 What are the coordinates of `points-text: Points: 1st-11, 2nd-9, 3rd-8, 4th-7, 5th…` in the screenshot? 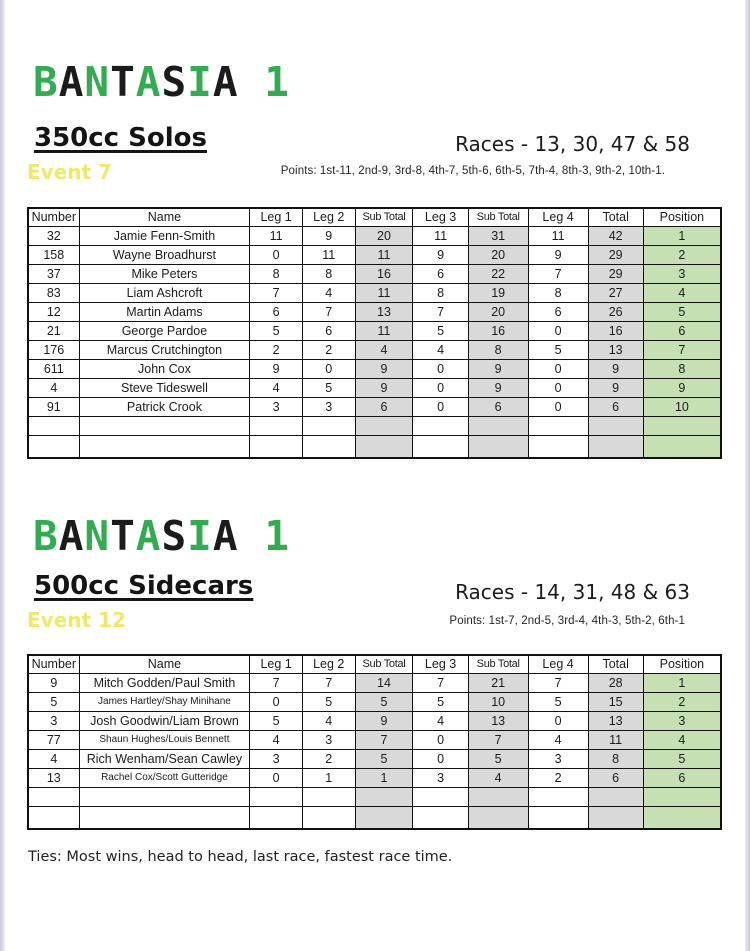 It's located at (472, 171).